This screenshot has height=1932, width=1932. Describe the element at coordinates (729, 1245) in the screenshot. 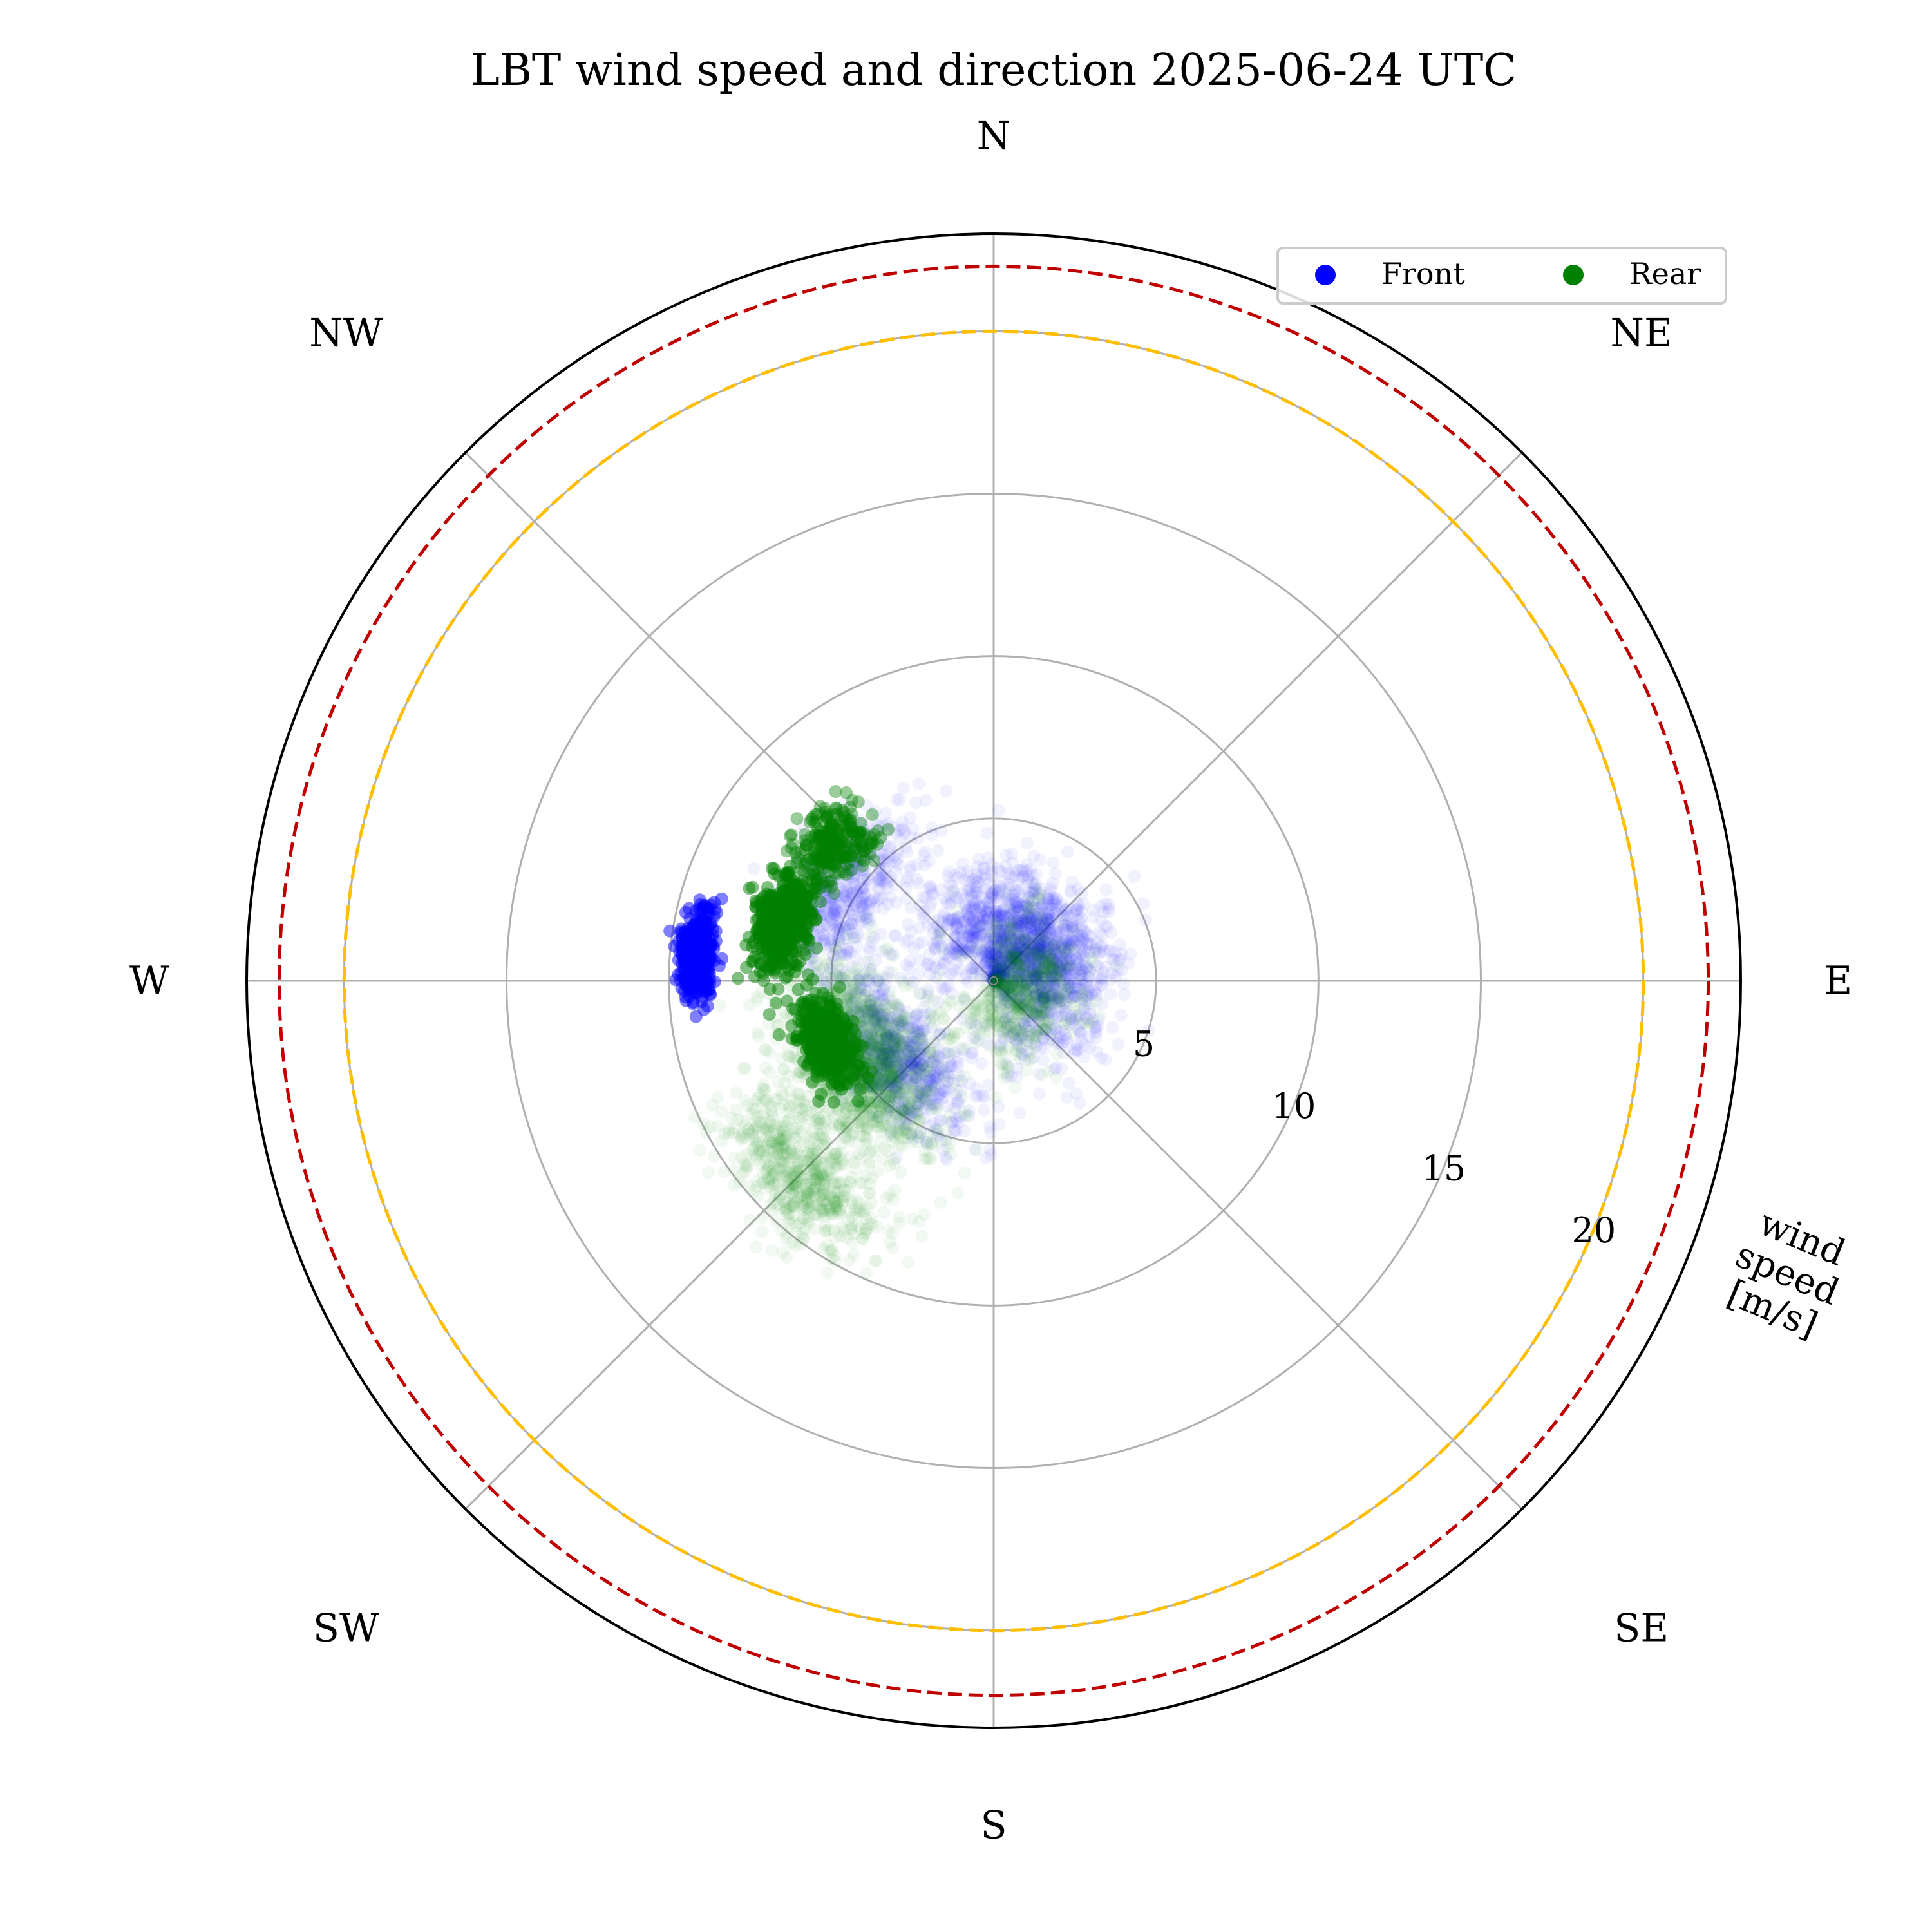

I see `angular-gridline-sw` at that location.